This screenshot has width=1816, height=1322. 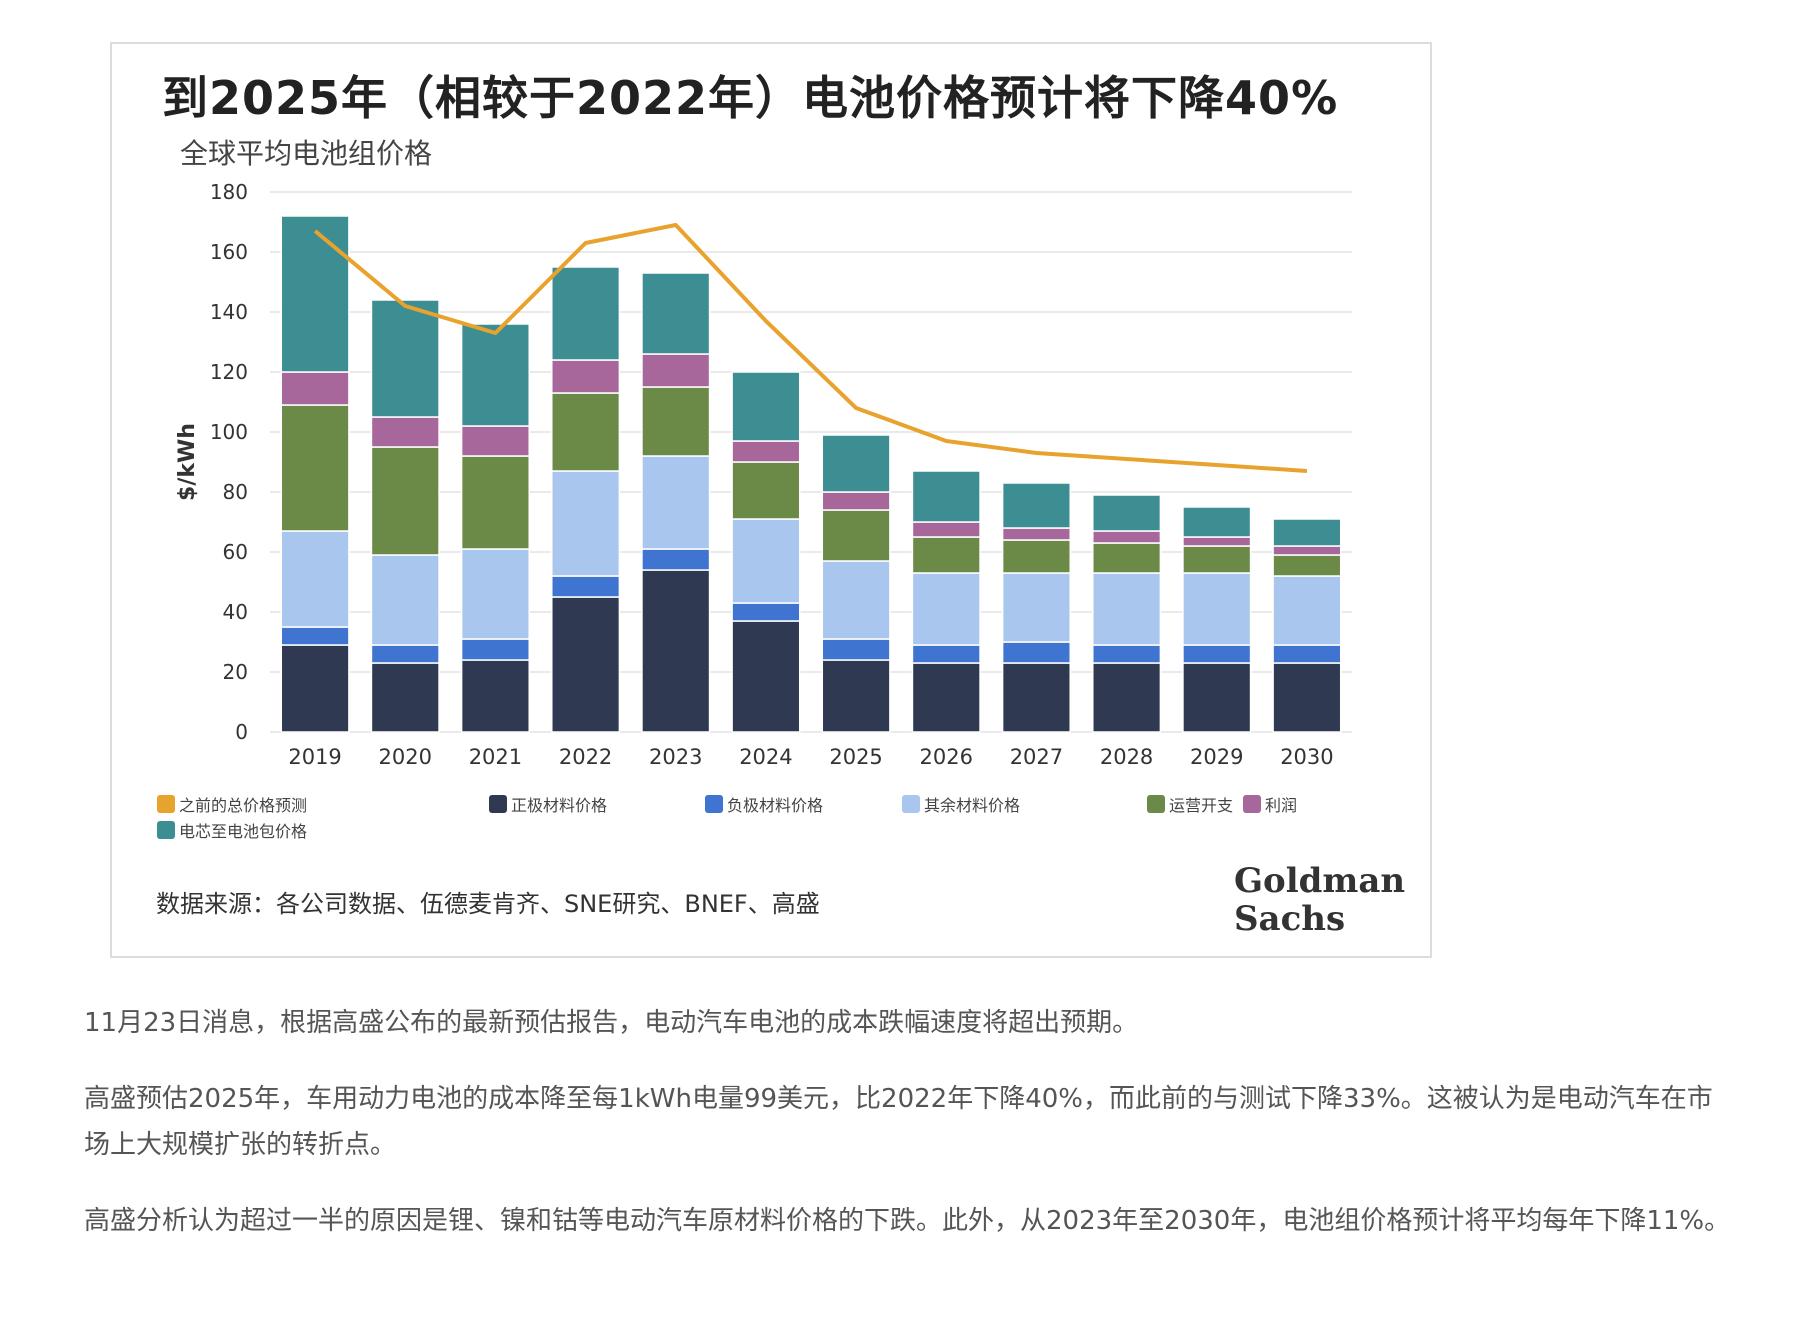 I want to click on bar-segment-cell_to_pack-2027, so click(x=1036, y=505).